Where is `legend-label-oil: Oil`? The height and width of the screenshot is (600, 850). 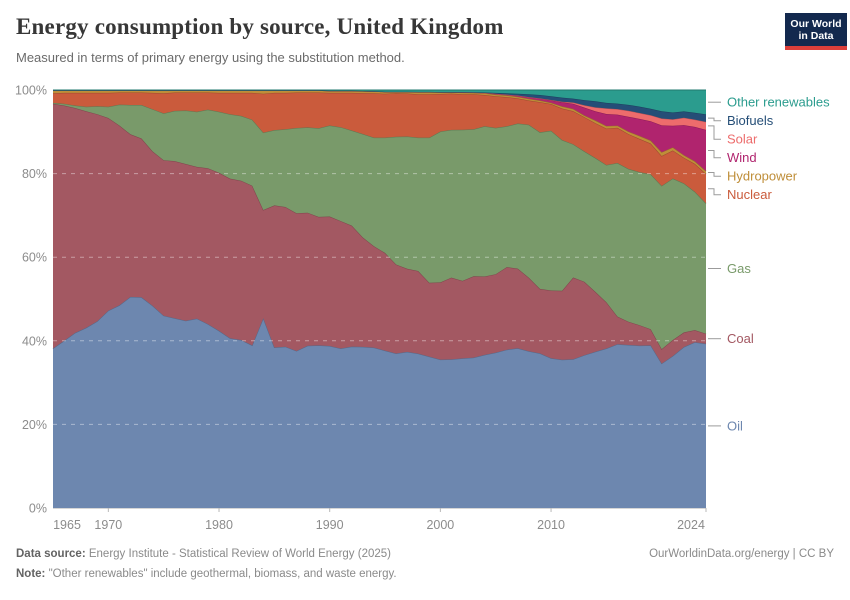
legend-label-oil: Oil is located at coordinates (735, 425).